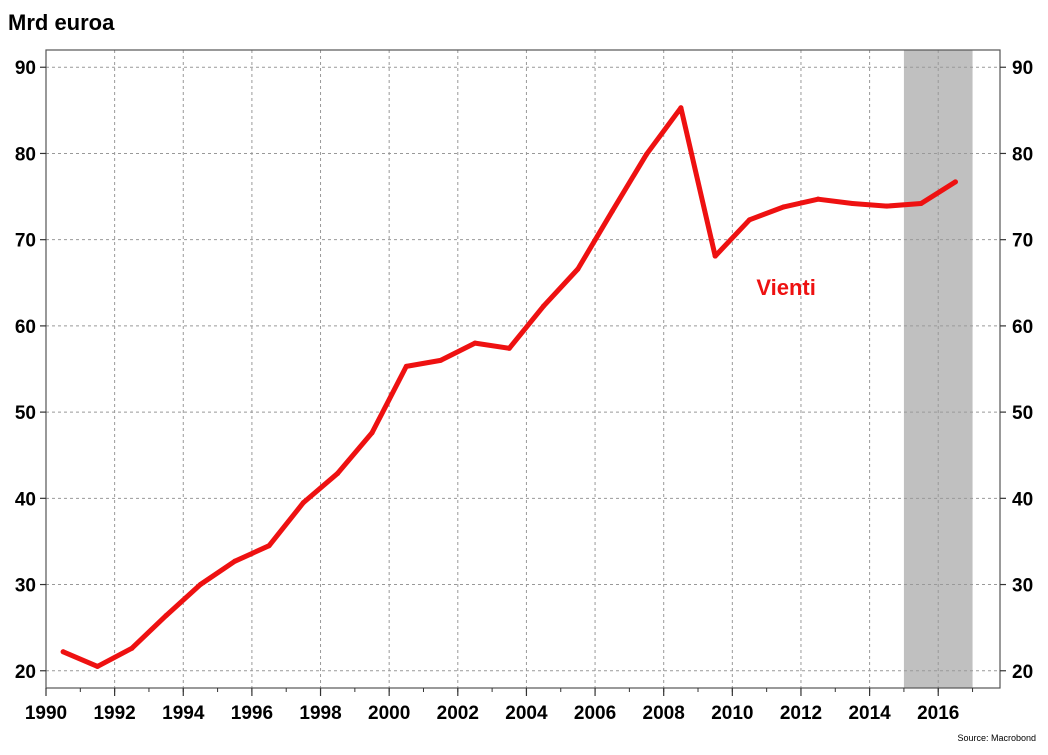  I want to click on y-tick-label-right: 80, so click(1022, 154).